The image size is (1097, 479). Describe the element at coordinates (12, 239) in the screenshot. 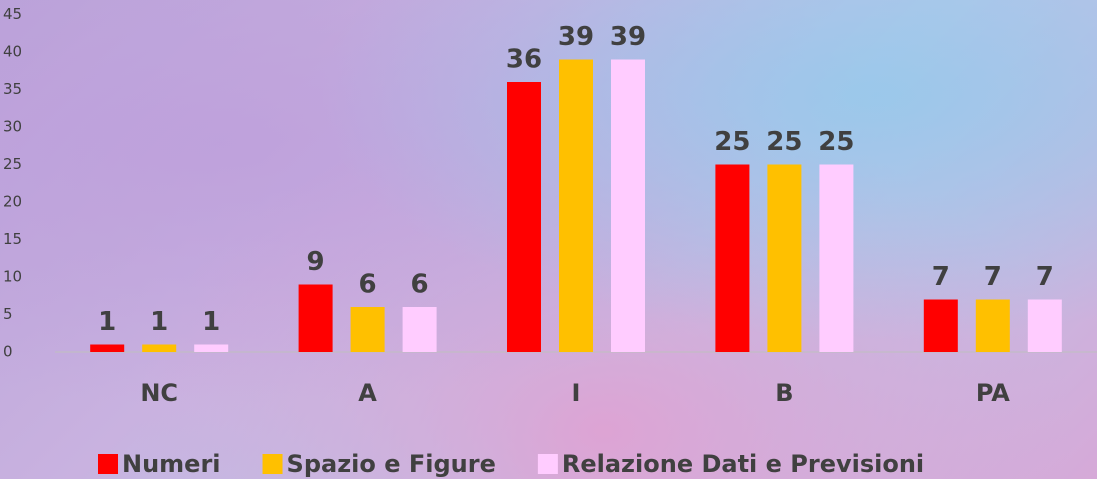

I see `y-tick-label: 15` at that location.